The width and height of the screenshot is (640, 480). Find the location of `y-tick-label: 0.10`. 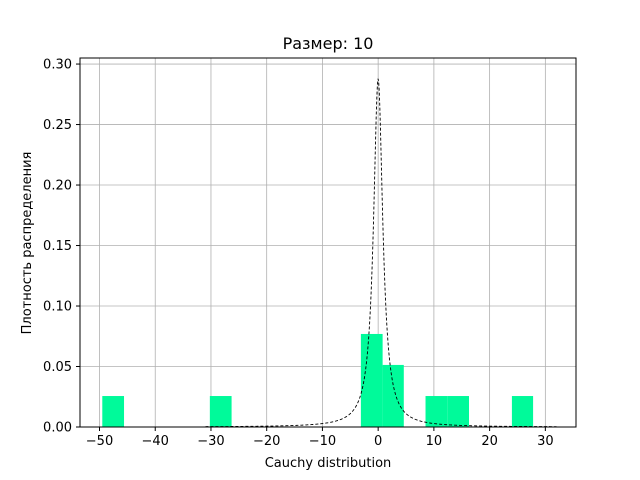

y-tick-label: 0.10 is located at coordinates (57, 307).